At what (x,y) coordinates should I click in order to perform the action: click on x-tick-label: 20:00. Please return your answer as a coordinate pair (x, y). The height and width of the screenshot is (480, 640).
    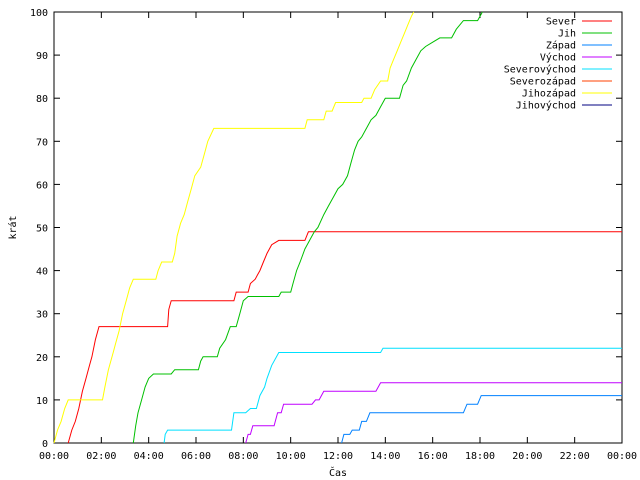
    Looking at the image, I should click on (527, 456).